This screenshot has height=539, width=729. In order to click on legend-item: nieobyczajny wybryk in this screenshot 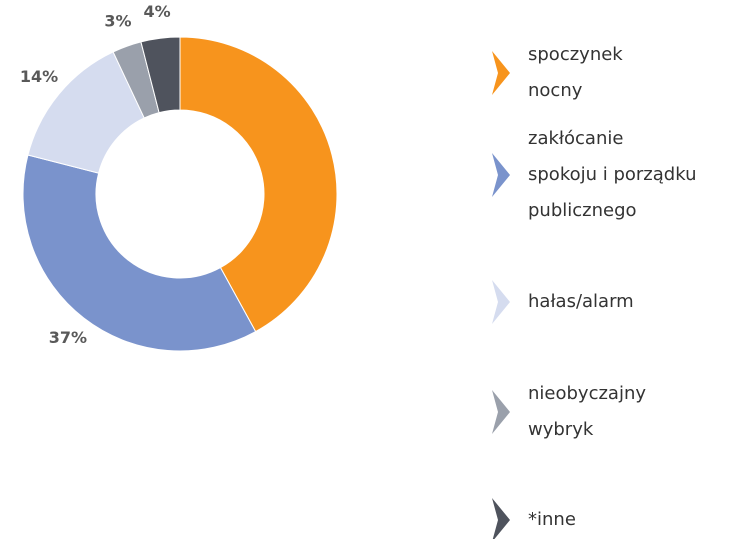, I will do `click(568, 412)`.